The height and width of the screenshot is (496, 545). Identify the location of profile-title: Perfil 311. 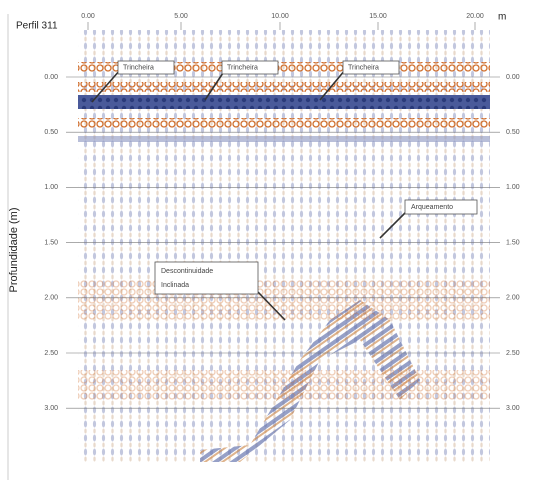
(37, 26).